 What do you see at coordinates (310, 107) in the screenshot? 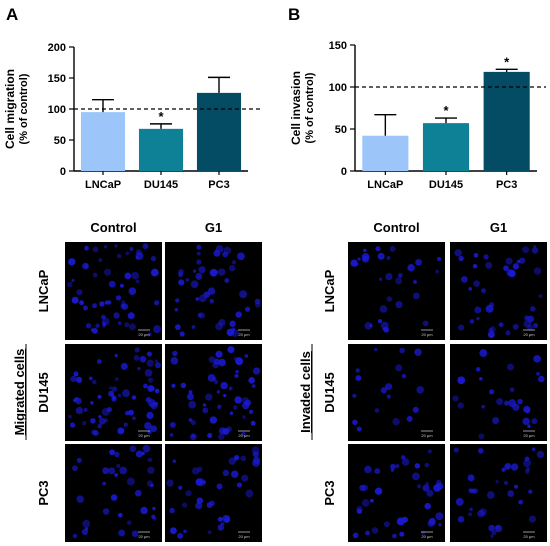
I see `y-axis-subtitle: (% of control)` at bounding box center [310, 107].